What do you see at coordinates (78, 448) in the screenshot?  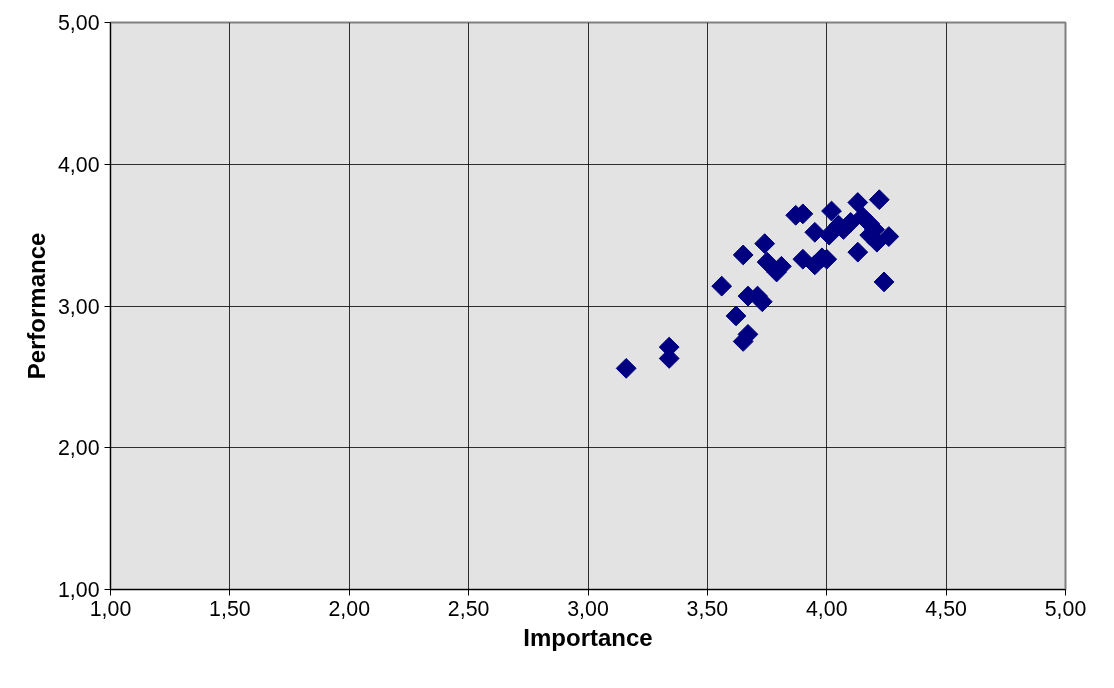 I see `y-tick-label: 2,00` at bounding box center [78, 448].